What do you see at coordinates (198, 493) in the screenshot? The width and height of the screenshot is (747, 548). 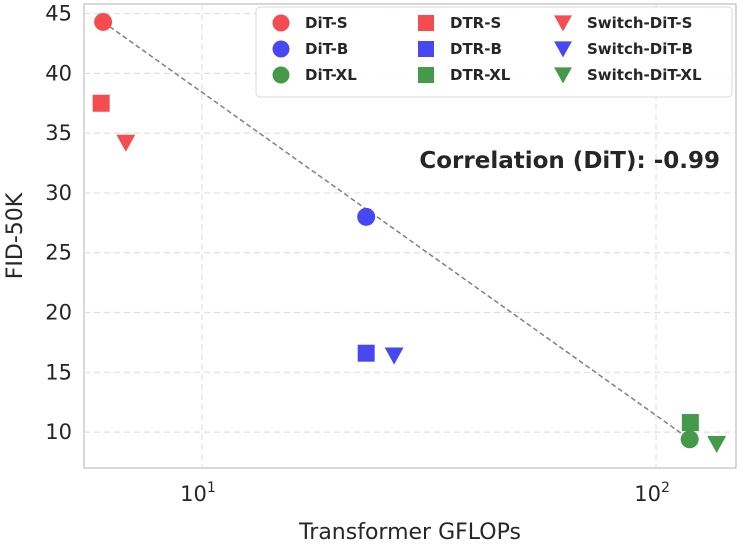 I see `x-tick-label: 10¹` at bounding box center [198, 493].